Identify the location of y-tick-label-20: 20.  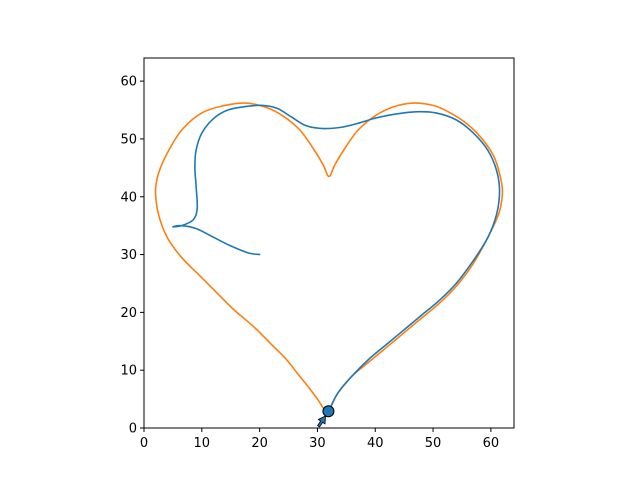
(128, 313).